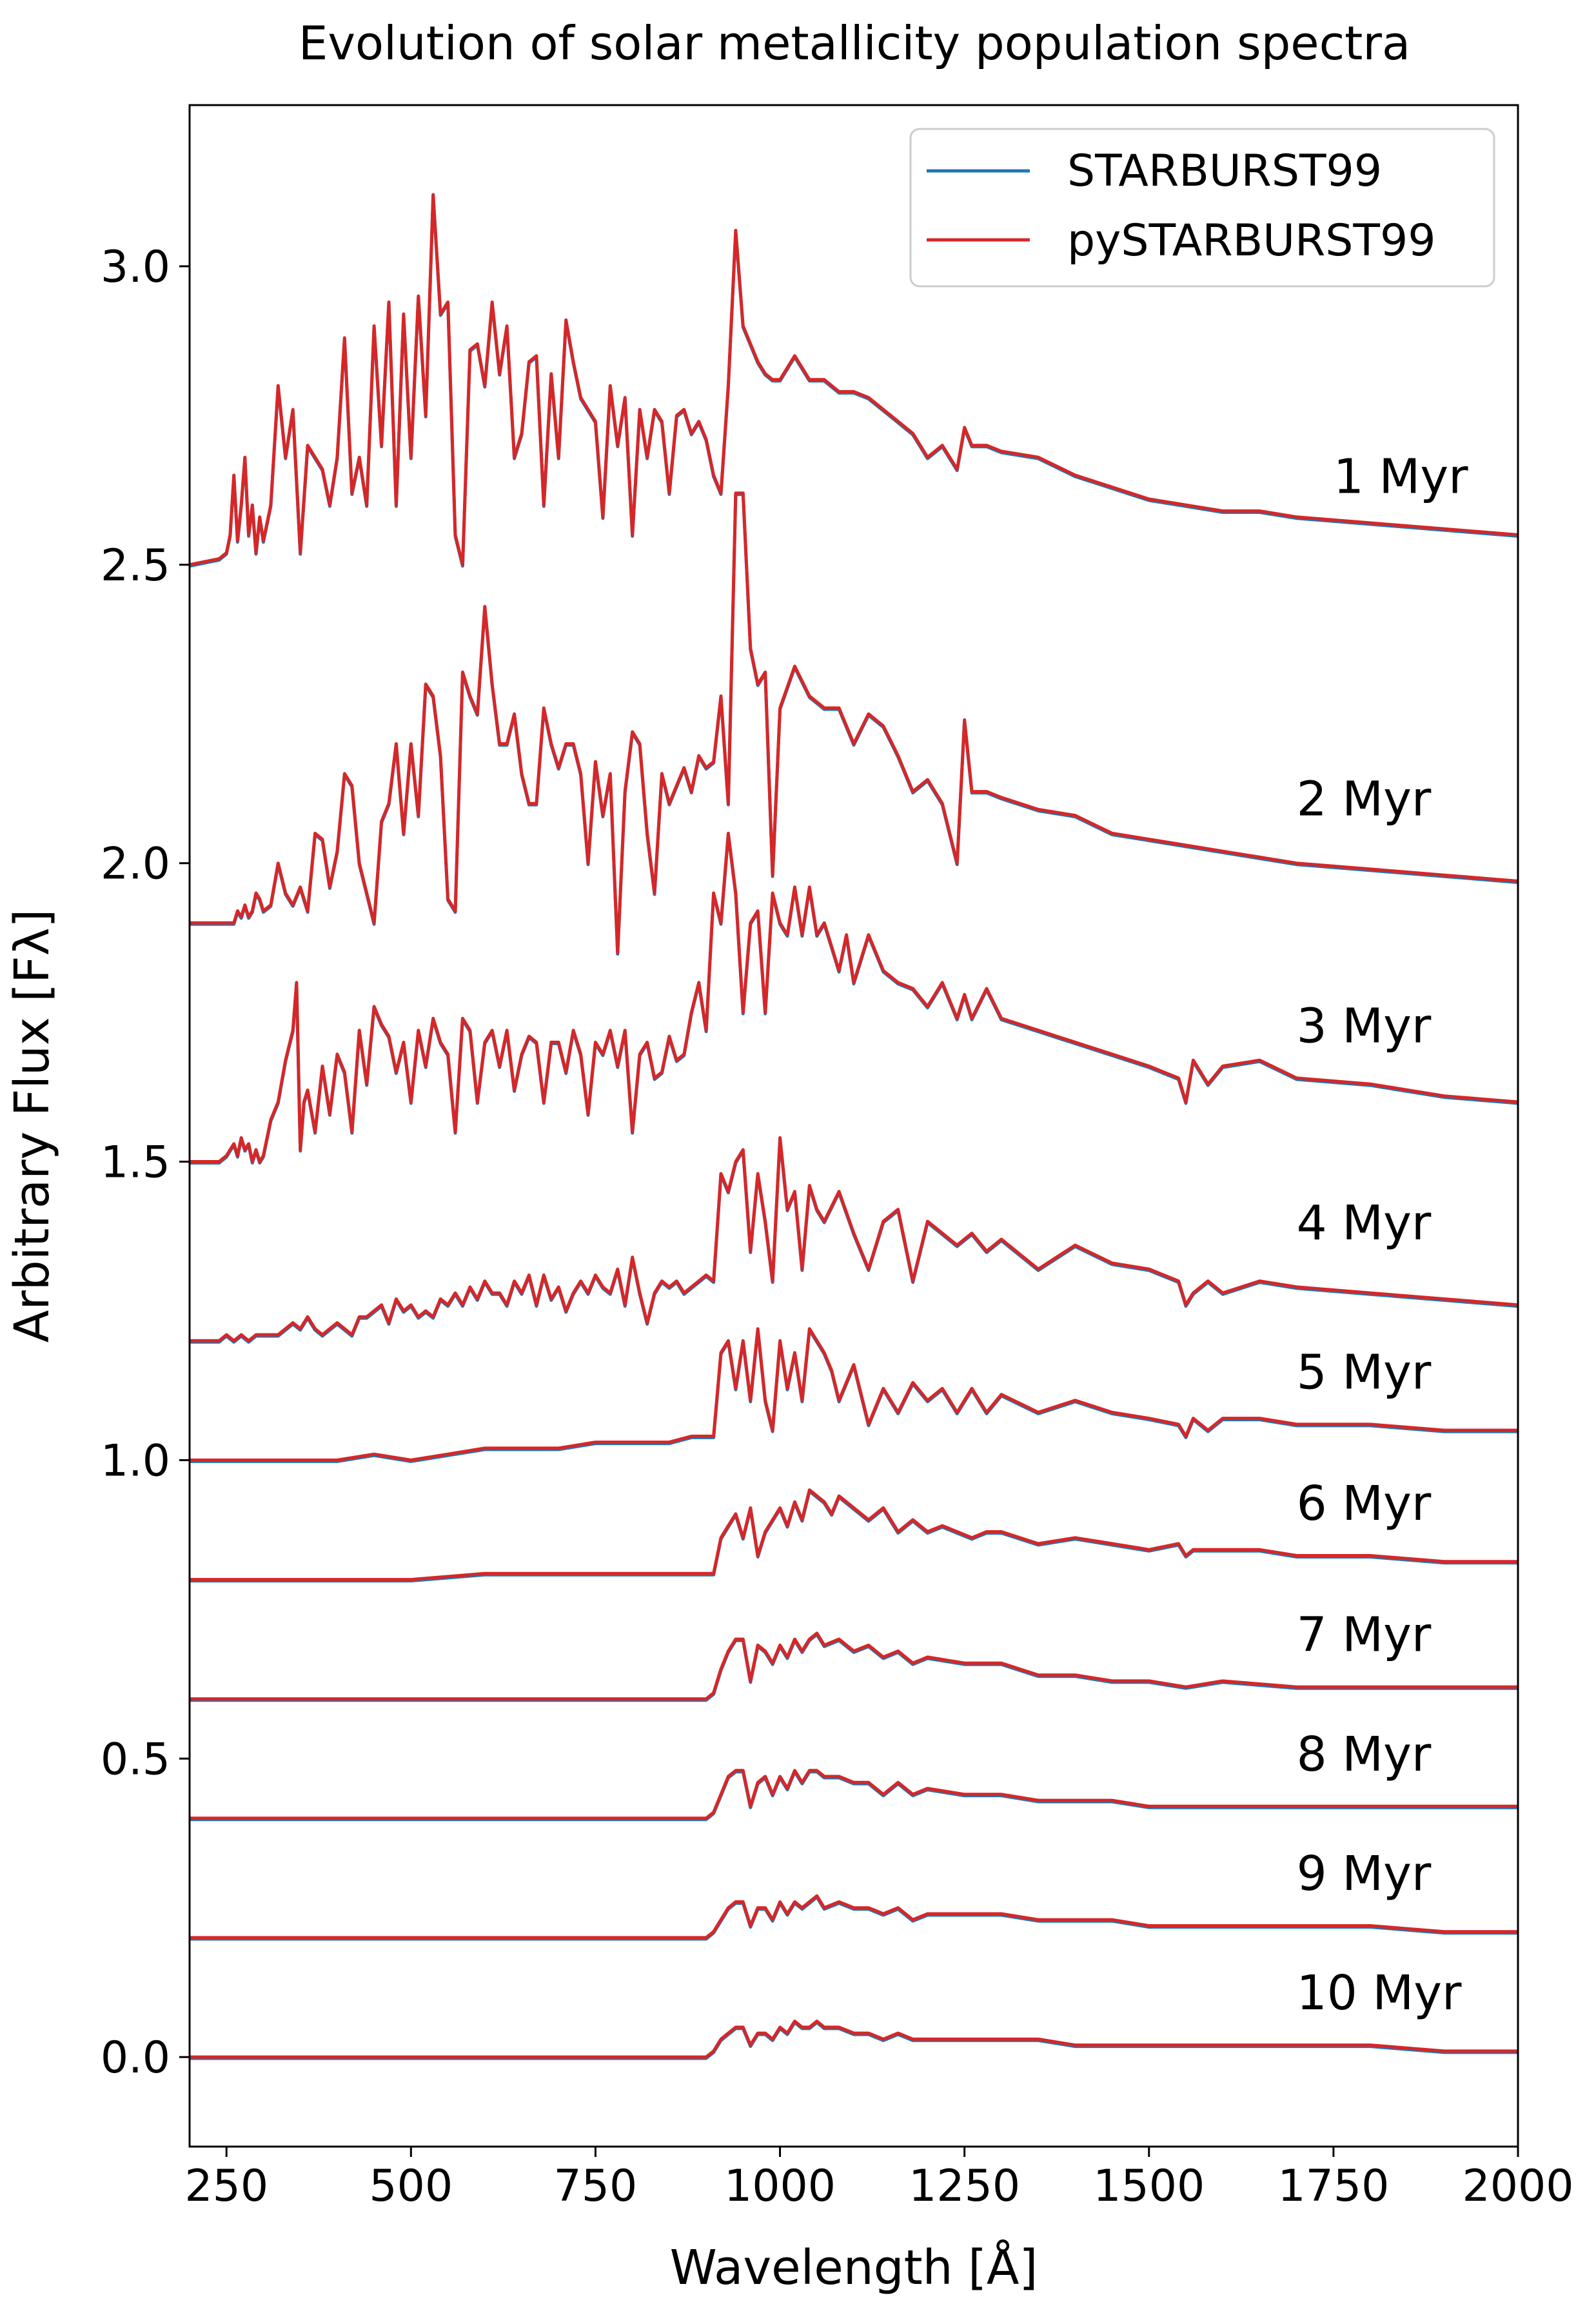 This screenshot has width=1596, height=2302. I want to click on age-label-1-myr: 1 Myr, so click(1401, 477).